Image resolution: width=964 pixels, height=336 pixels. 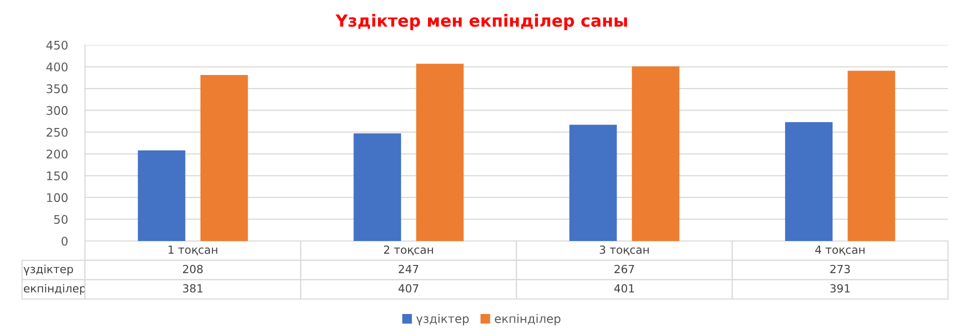 I want to click on chart-title: Үздіктер мен екпінділер саны, so click(x=481, y=22).